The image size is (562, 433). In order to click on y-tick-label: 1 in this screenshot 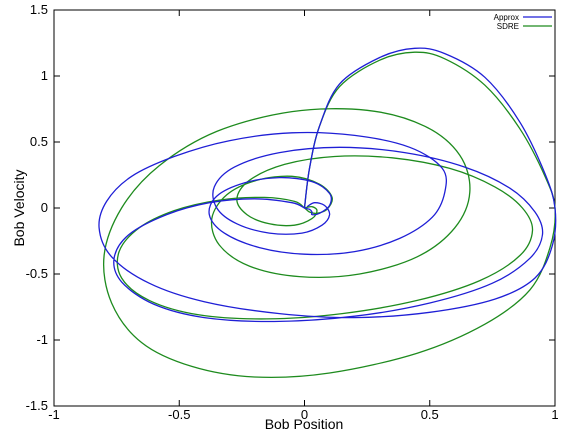, I will do `click(44, 75)`.